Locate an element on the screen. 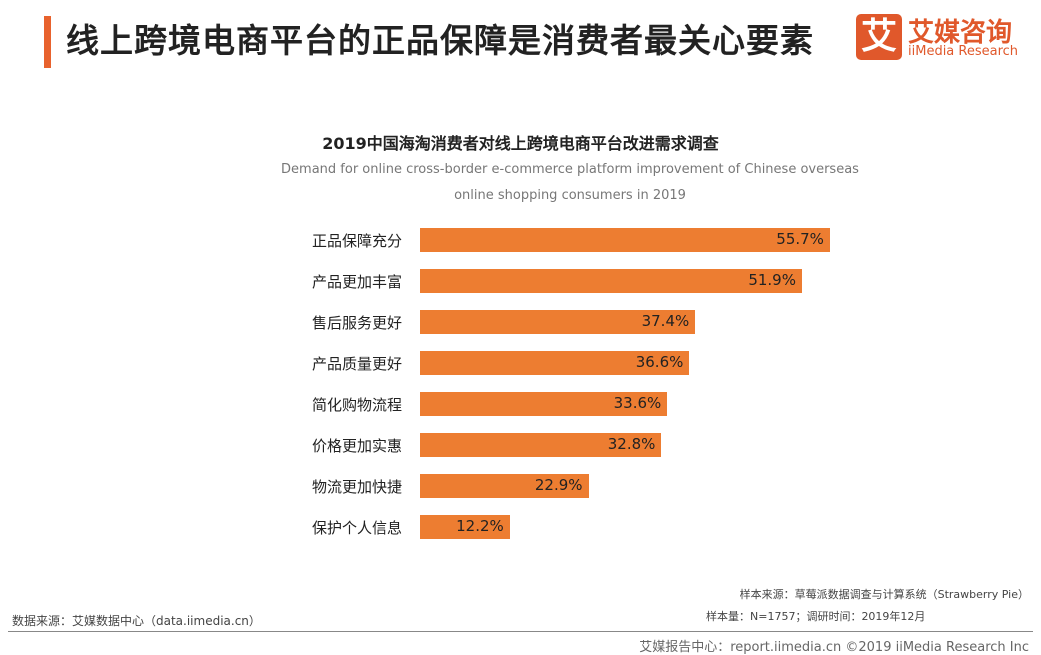 The image size is (1041, 655). category-label: 保护个人信息 is located at coordinates (356, 528).